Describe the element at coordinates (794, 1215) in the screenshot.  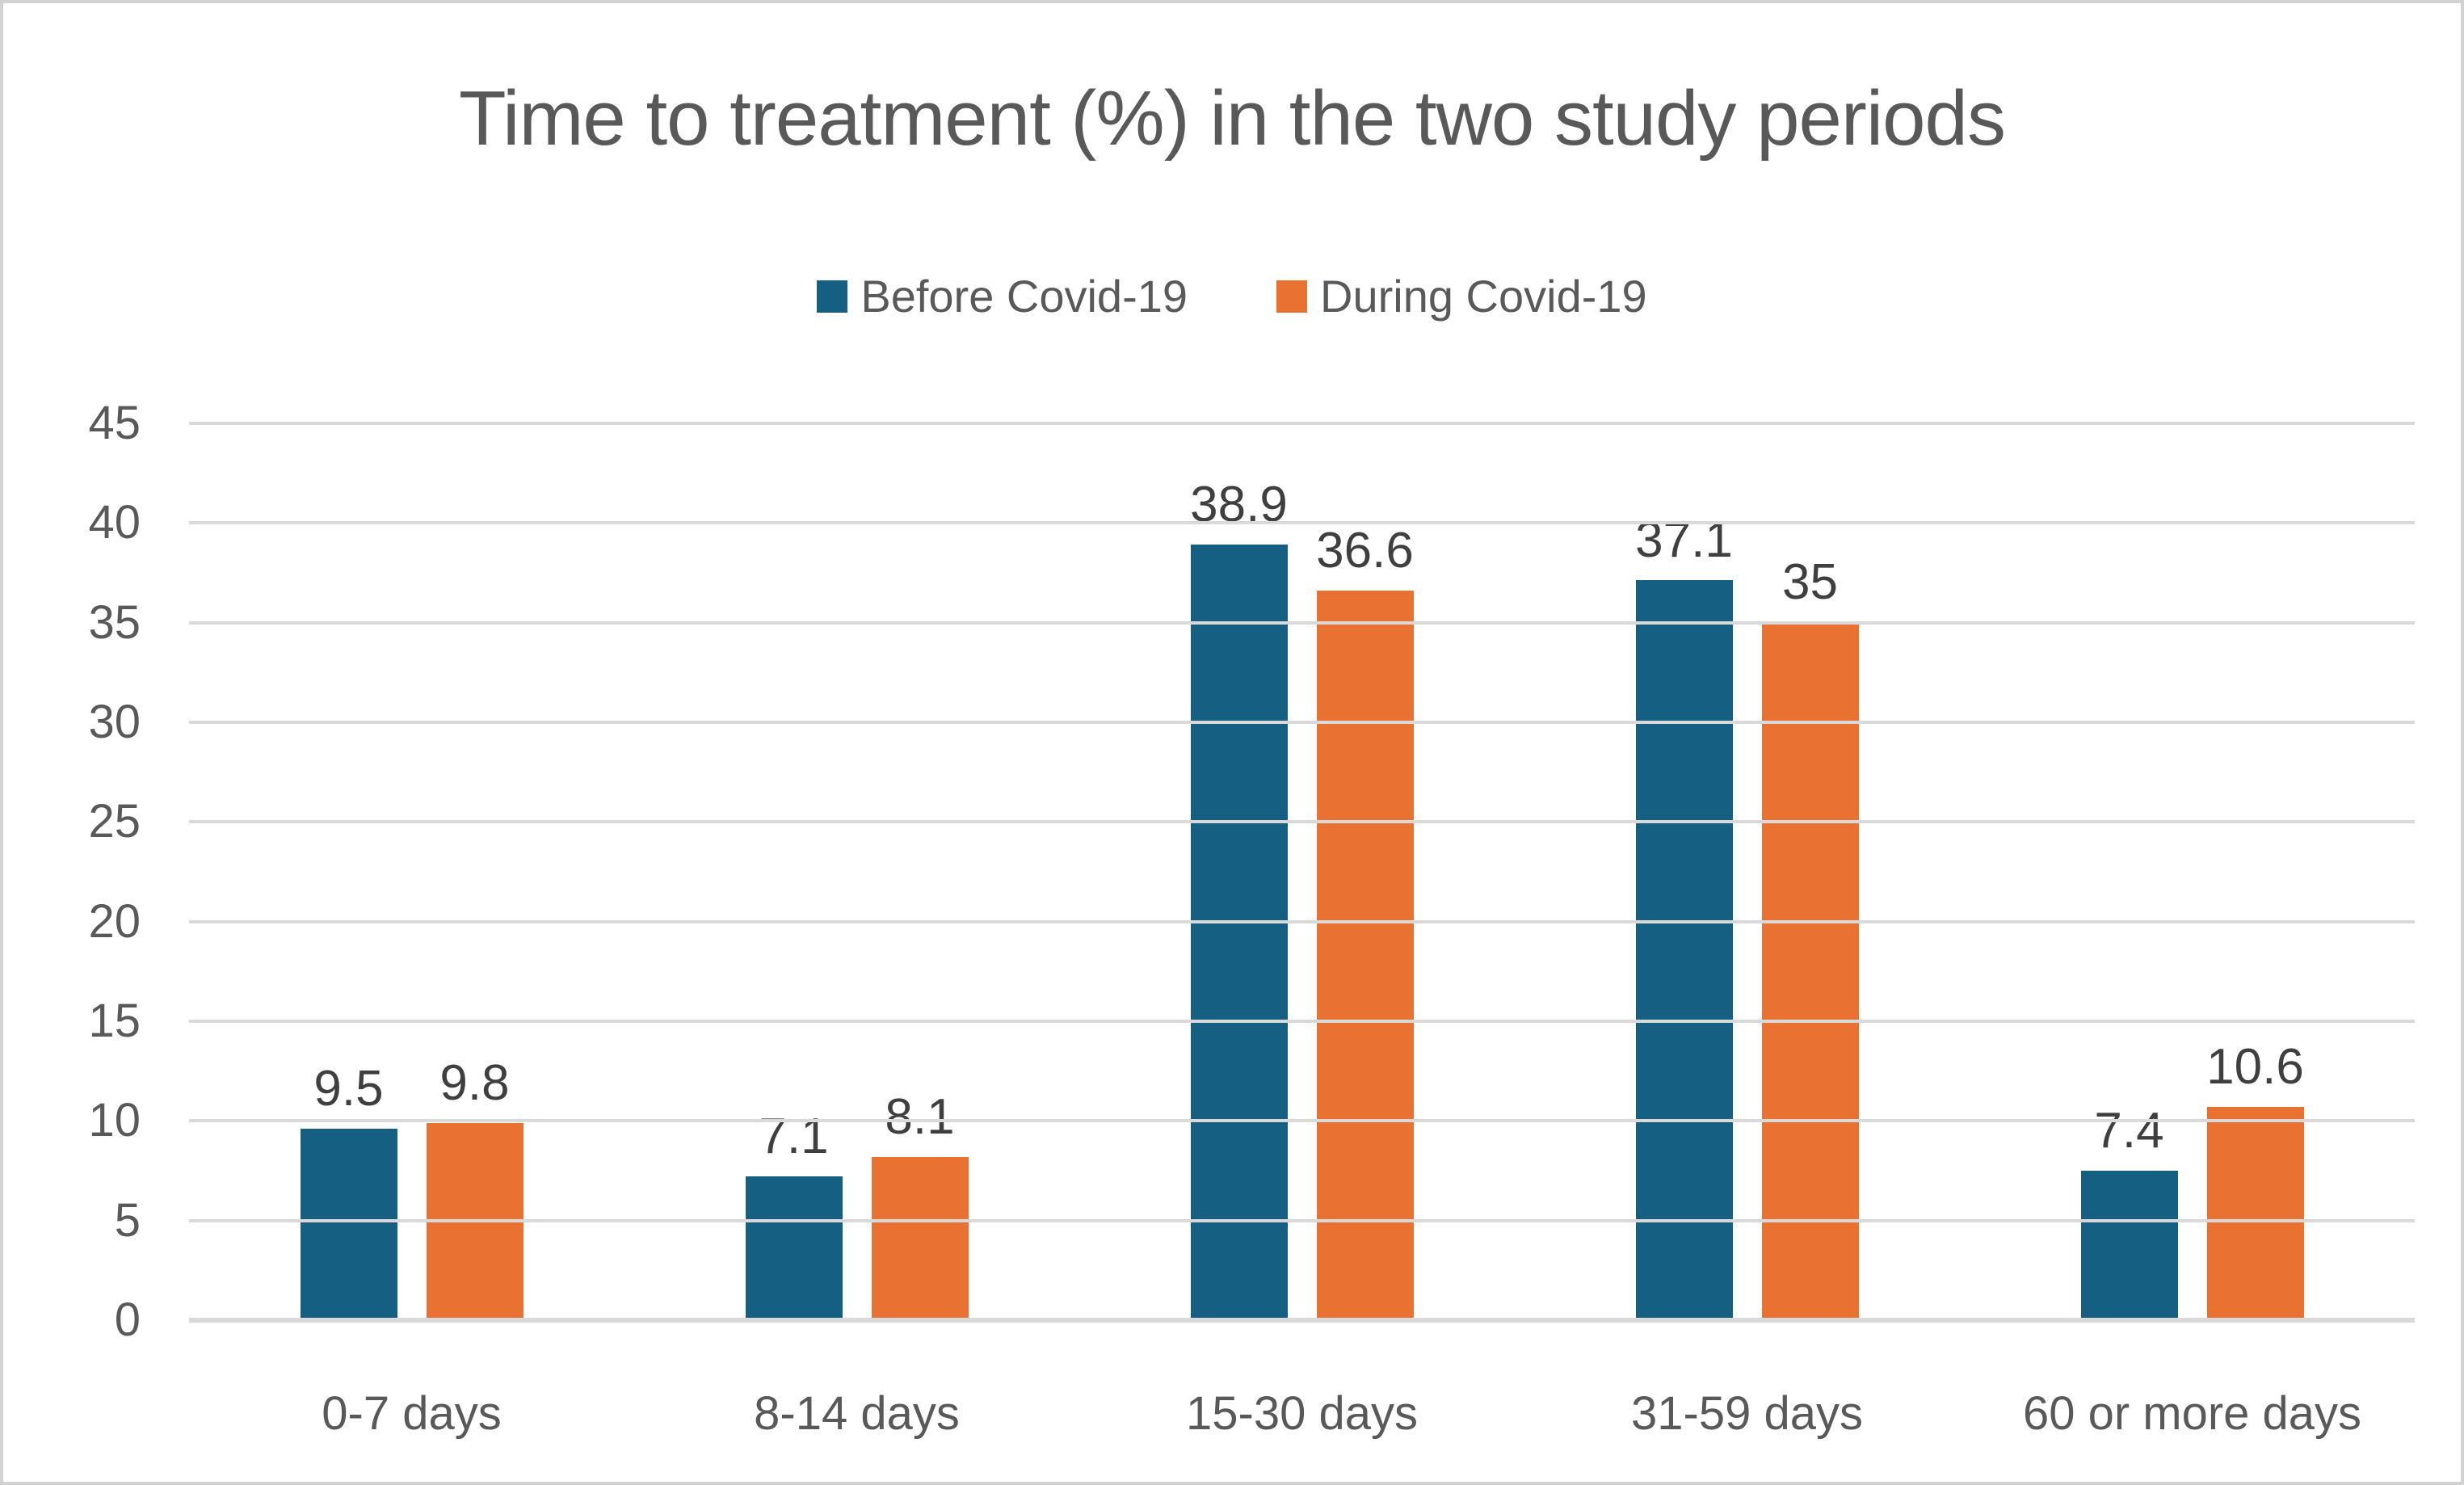
I see `before-covid-bar: 7.1` at that location.